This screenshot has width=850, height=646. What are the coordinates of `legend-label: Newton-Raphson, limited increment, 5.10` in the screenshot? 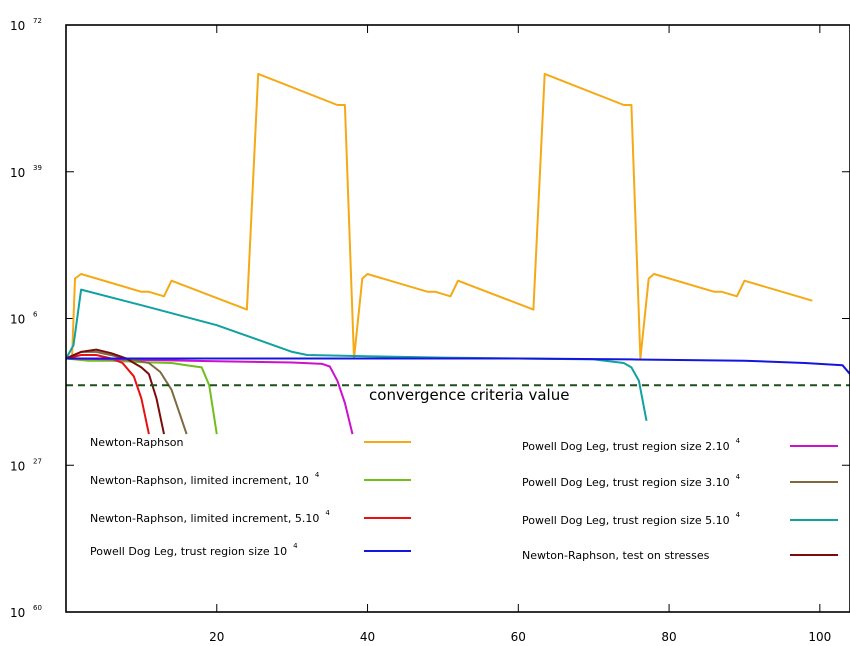 It's located at (204, 518).